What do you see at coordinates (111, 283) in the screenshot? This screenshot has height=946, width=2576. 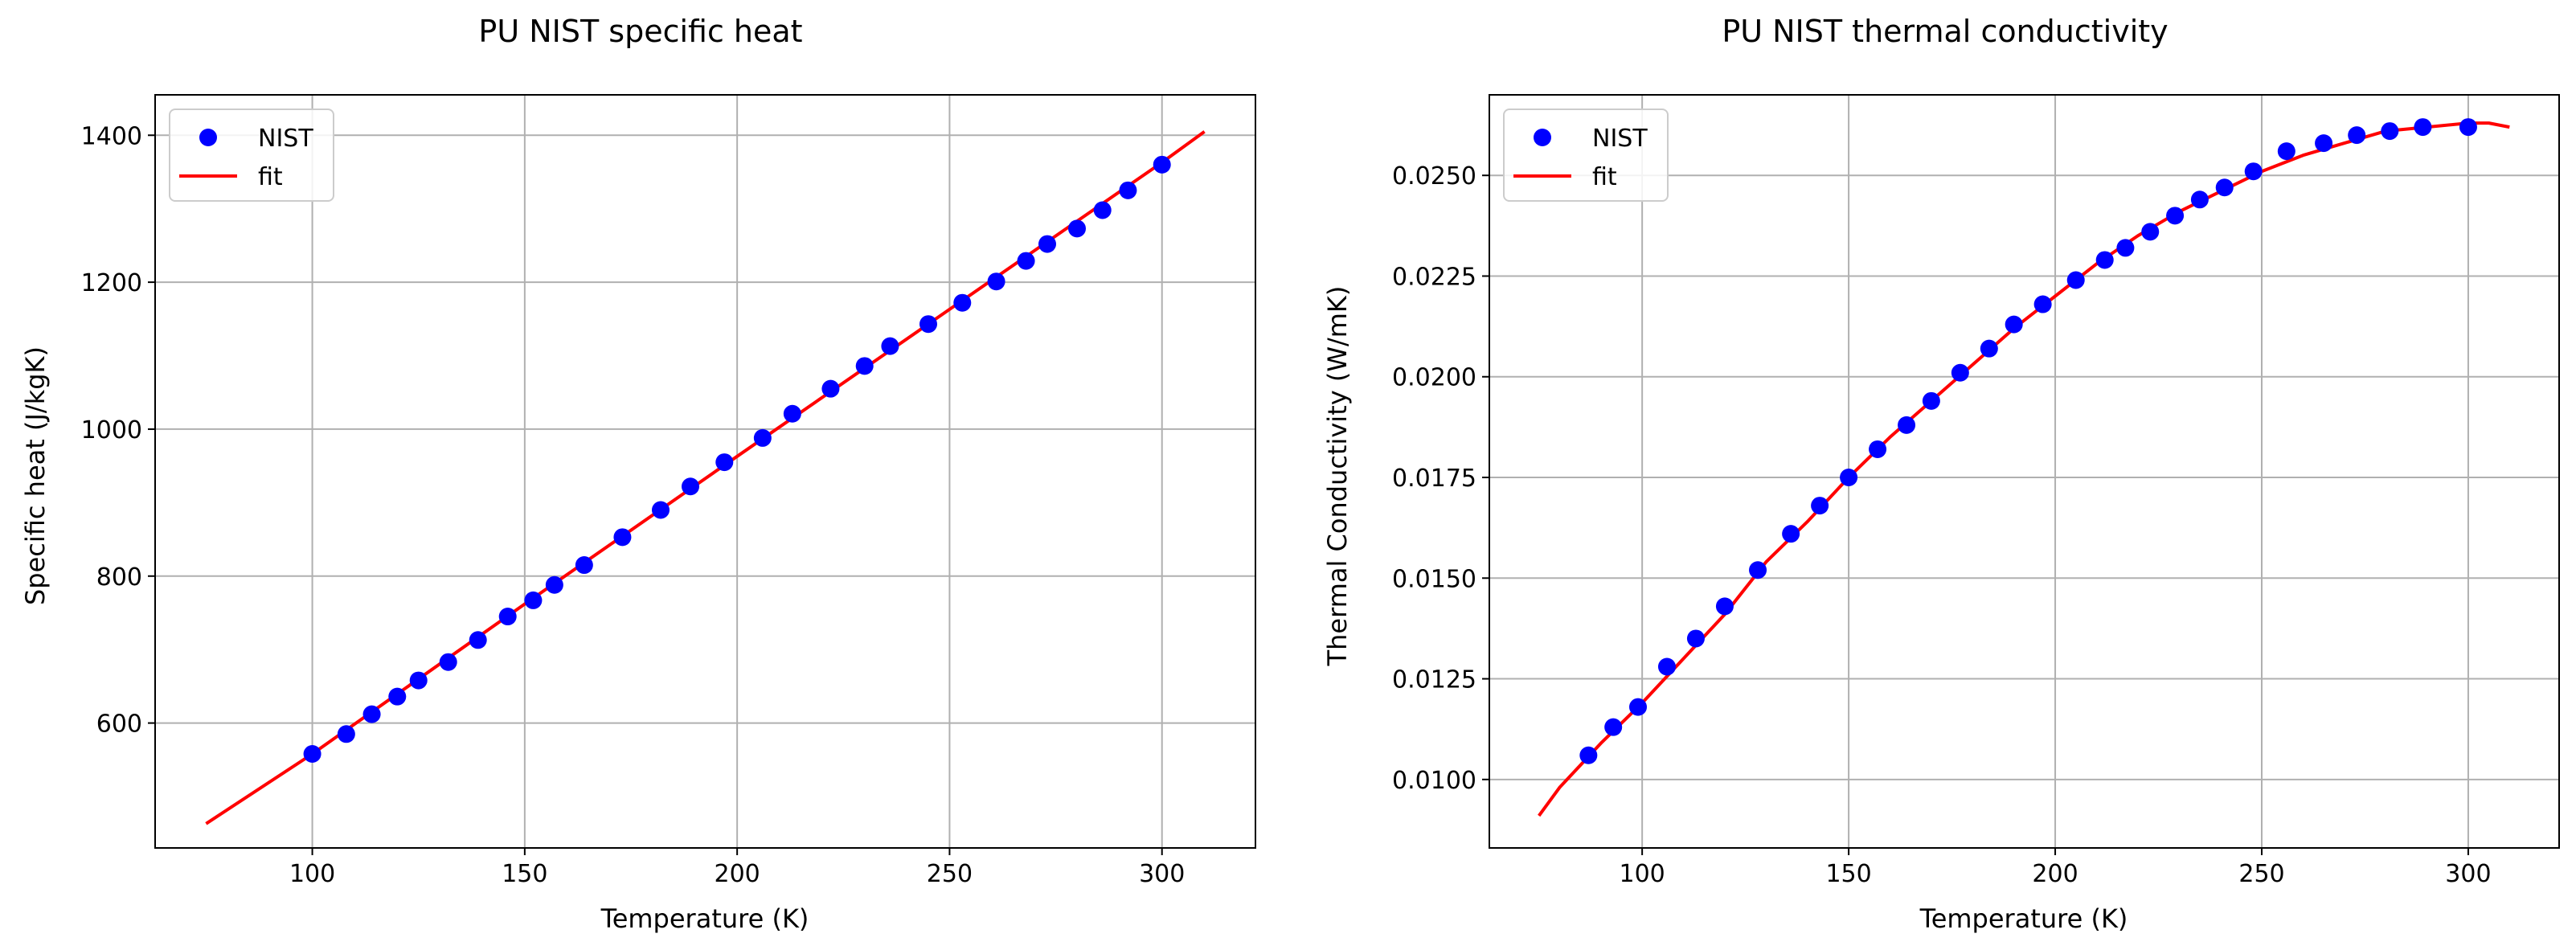 I see `y-tick-label: 1200` at bounding box center [111, 283].